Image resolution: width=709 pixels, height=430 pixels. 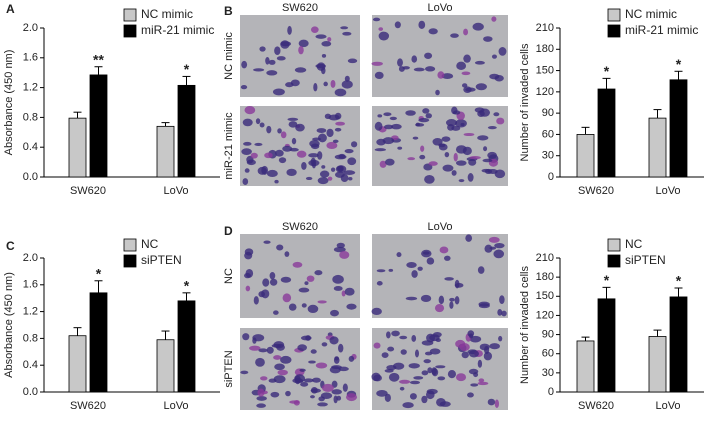 I want to click on y-tick-label: 0.0, so click(x=30, y=392).